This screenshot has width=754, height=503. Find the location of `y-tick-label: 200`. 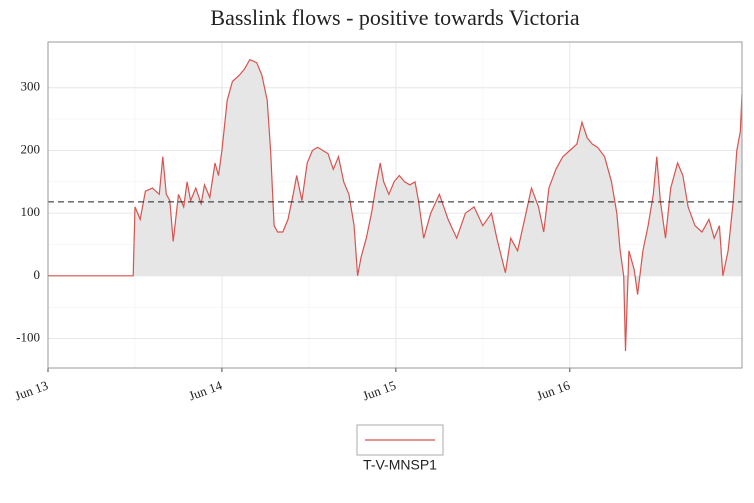

y-tick-label: 200 is located at coordinates (31, 148).